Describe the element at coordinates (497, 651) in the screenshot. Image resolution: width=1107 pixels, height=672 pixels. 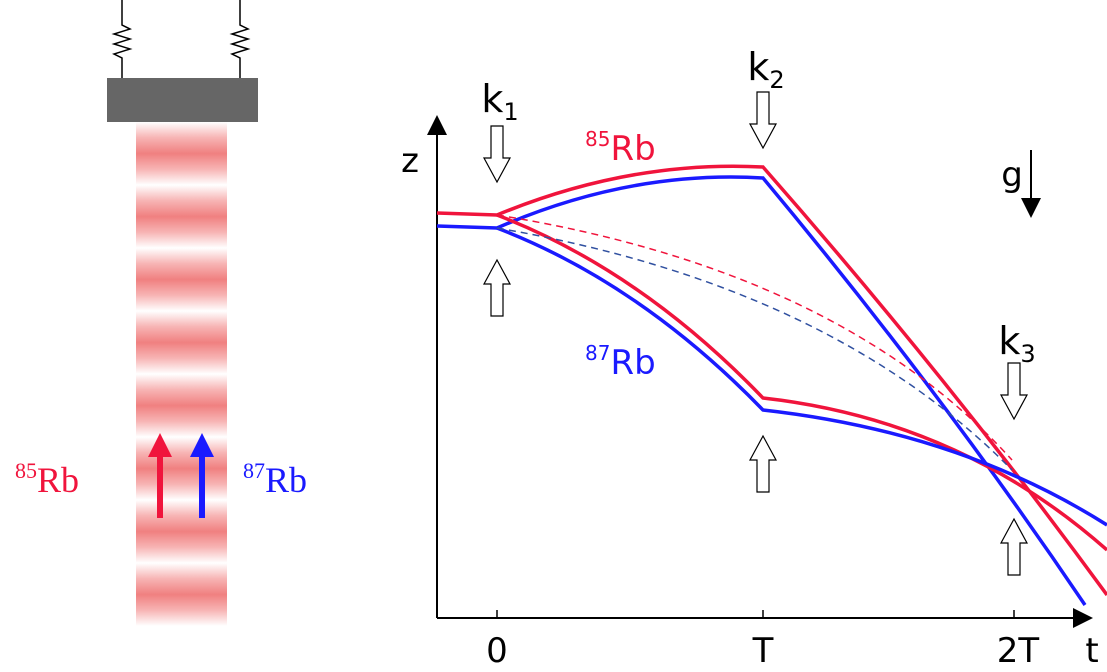
I see `tick-label: 0` at that location.